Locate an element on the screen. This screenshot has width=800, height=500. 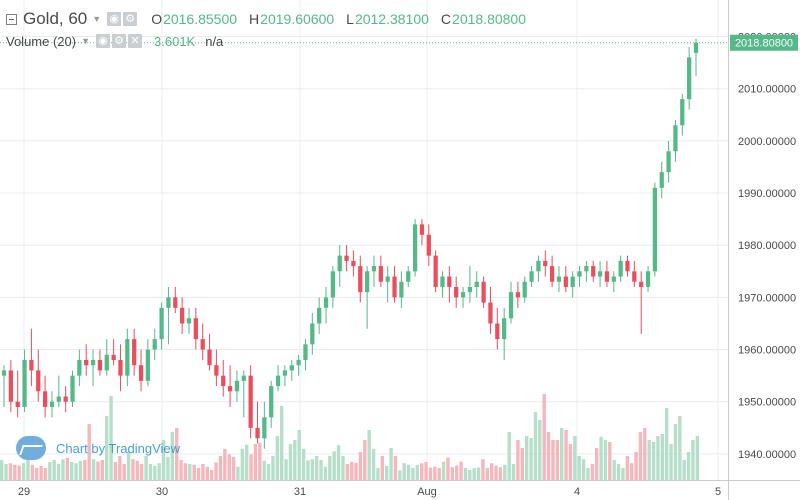
y-tick-label: 1980.00000 is located at coordinates (767, 246).